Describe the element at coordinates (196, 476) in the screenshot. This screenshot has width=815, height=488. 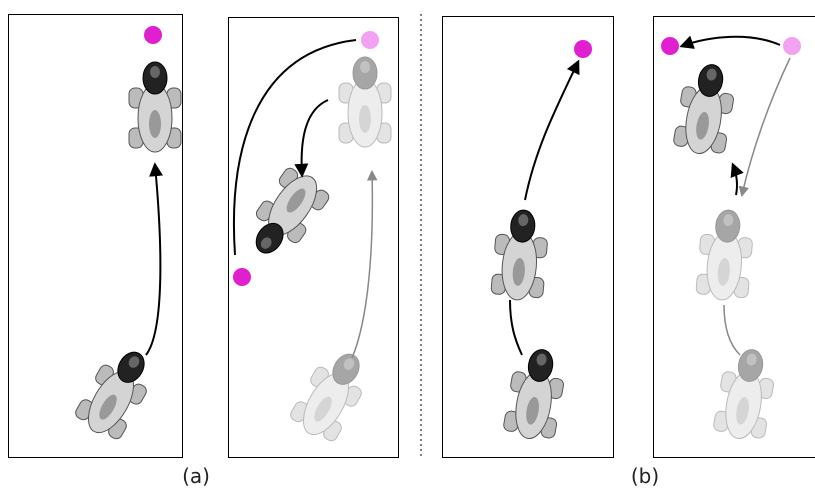
I see `caption-label: (a)` at that location.